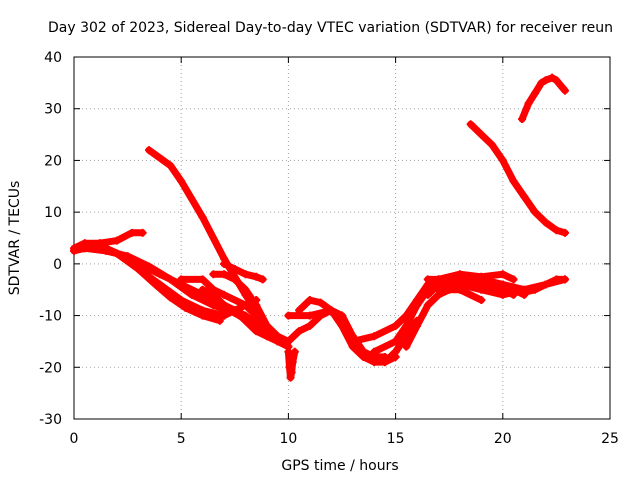  I want to click on x-axis-label: GPS time / hours, so click(339, 466).